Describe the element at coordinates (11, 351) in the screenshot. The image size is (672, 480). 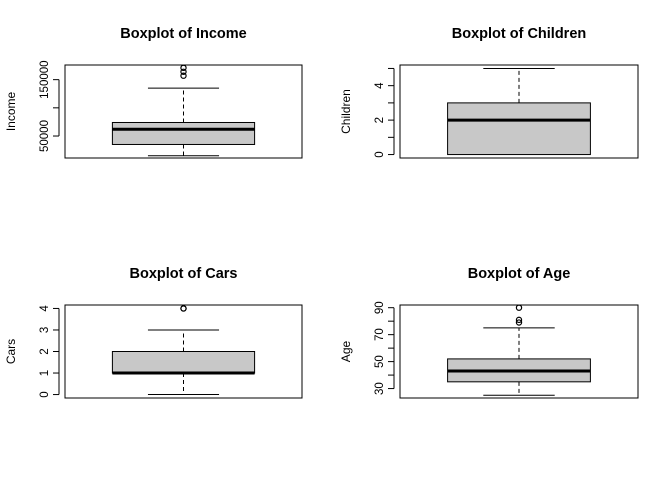
I see `y-axis-label: Cars` at that location.